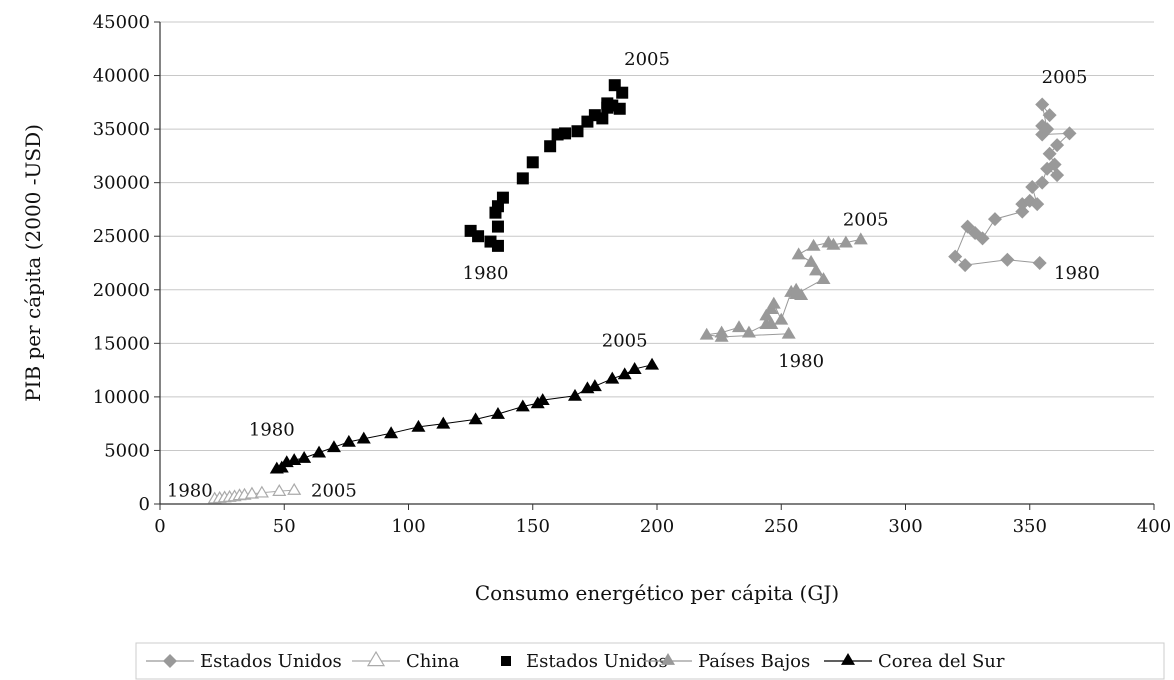 Image resolution: width=1174 pixels, height=680 pixels. Describe the element at coordinates (121, 76) in the screenshot. I see `y-tick-label: 40000` at that location.